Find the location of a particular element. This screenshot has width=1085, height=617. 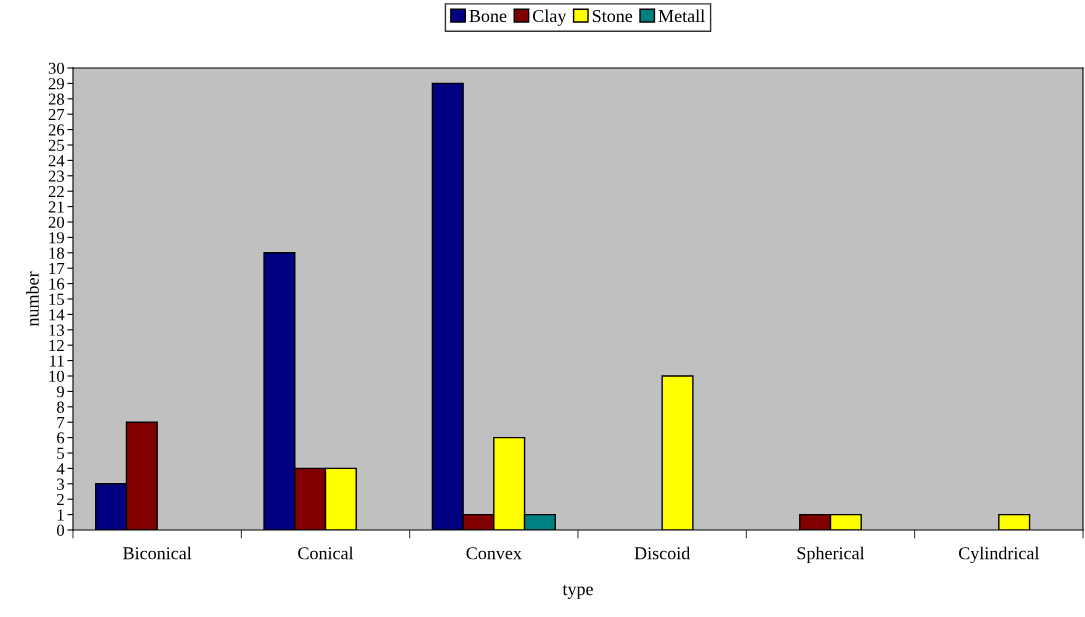

y-tick-label: 10 is located at coordinates (57, 376).